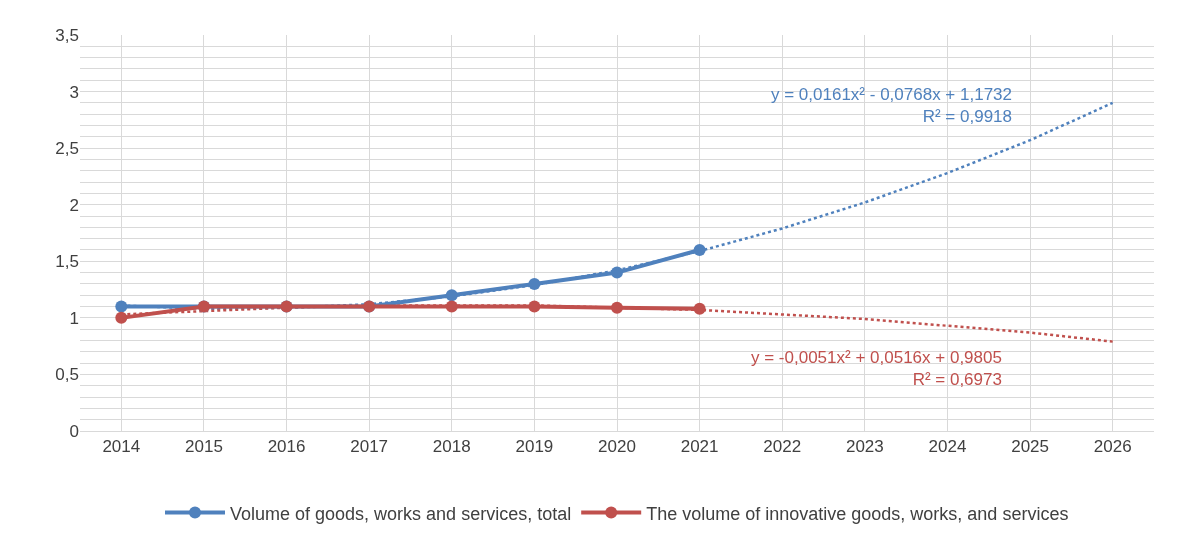 This screenshot has width=1184, height=546. I want to click on y-tick-label: 2, so click(74, 205).